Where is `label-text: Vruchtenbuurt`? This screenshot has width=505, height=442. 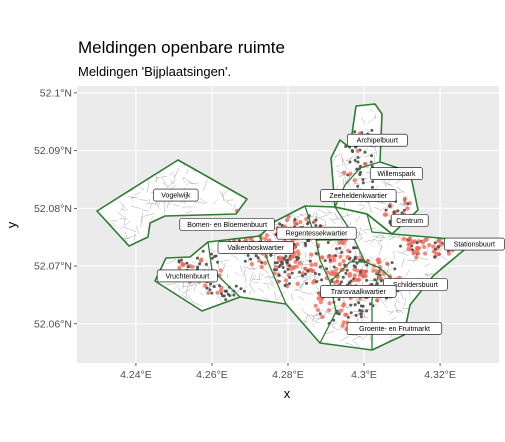
label-text: Vruchtenbuurt is located at coordinates (187, 276).